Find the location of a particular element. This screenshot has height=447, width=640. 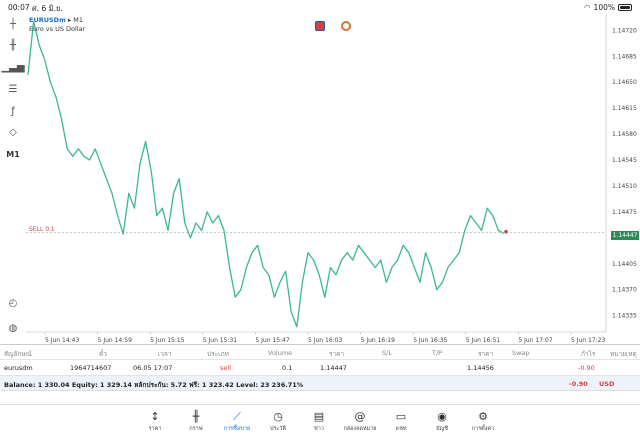

column-header: Volume is located at coordinates (280, 353).